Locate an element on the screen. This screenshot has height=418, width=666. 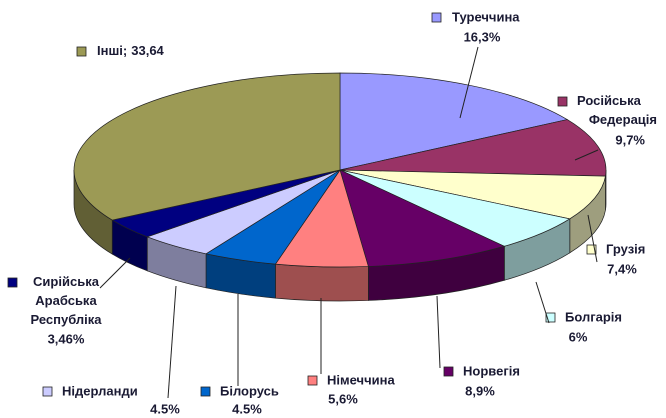
value-label: 5,6% is located at coordinates (343, 398).